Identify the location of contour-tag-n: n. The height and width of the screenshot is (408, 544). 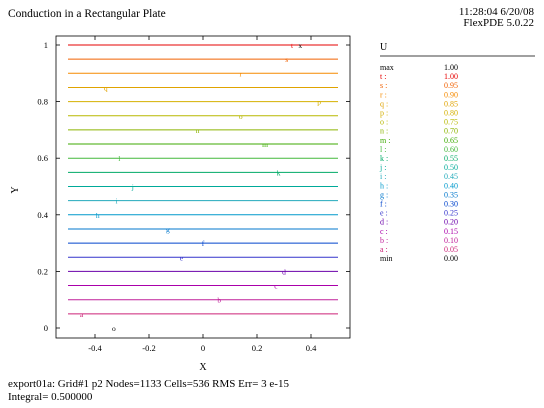
(198, 130).